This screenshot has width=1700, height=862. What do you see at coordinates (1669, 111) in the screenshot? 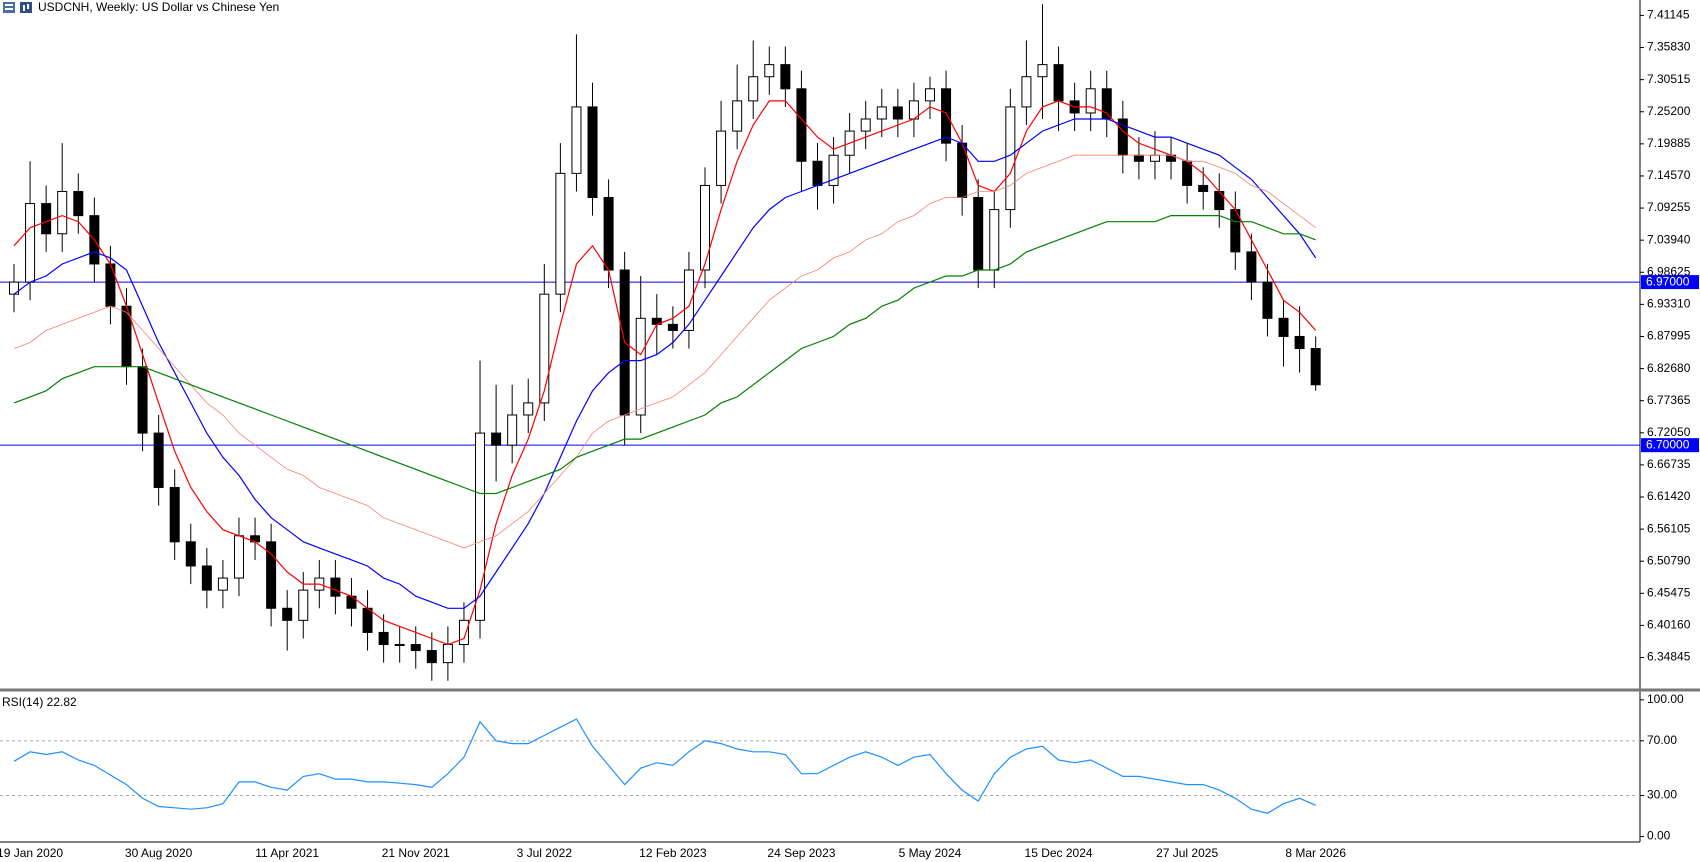
I see `y-tick-label: 7.25200` at bounding box center [1669, 111].